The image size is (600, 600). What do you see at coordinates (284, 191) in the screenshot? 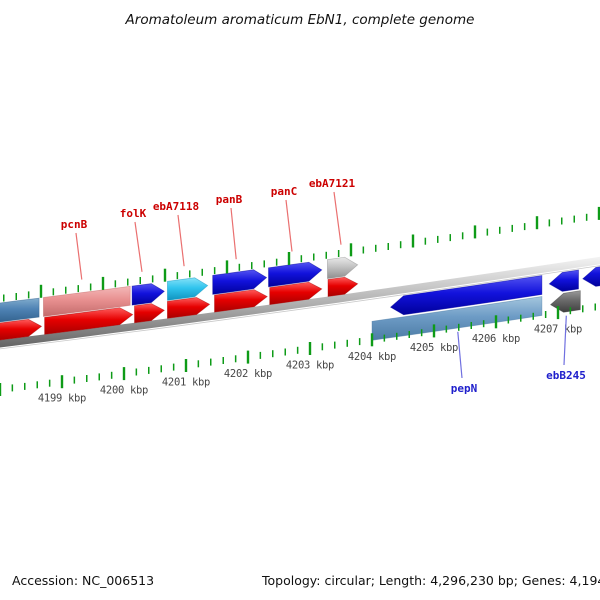
I see `gene-label-panC: panC` at bounding box center [284, 191].